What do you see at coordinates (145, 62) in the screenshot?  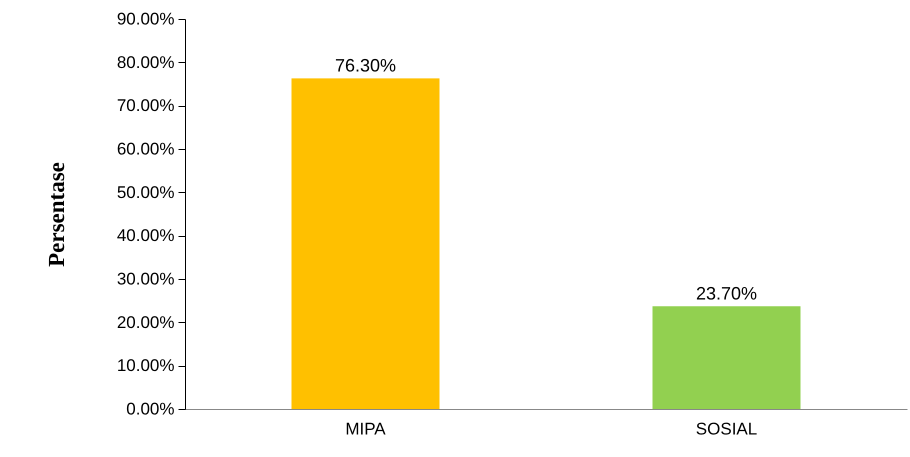 I see `y-tick-label: 80.00%` at bounding box center [145, 62].